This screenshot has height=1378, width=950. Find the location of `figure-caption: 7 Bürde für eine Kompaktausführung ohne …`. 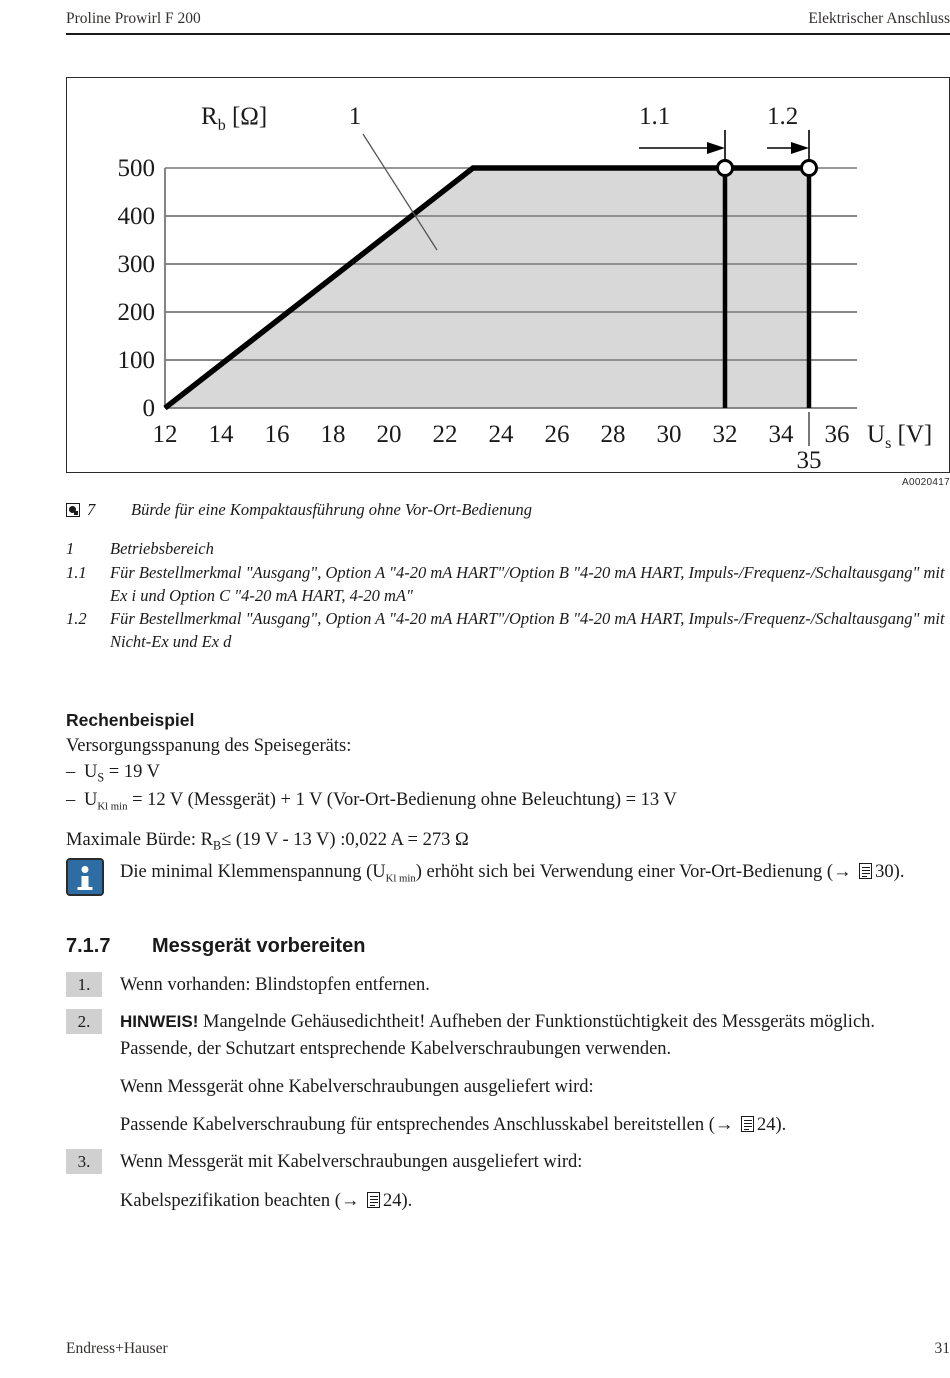

figure-caption: 7 Bürde für eine Kompaktausführung ohne … is located at coordinates (508, 510).